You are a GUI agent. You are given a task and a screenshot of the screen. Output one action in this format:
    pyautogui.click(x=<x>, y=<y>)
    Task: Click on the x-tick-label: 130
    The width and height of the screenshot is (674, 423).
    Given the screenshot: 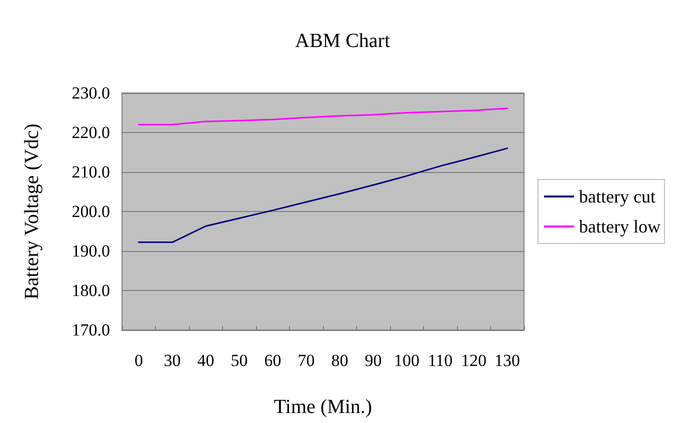 What is the action you would take?
    pyautogui.click(x=507, y=360)
    